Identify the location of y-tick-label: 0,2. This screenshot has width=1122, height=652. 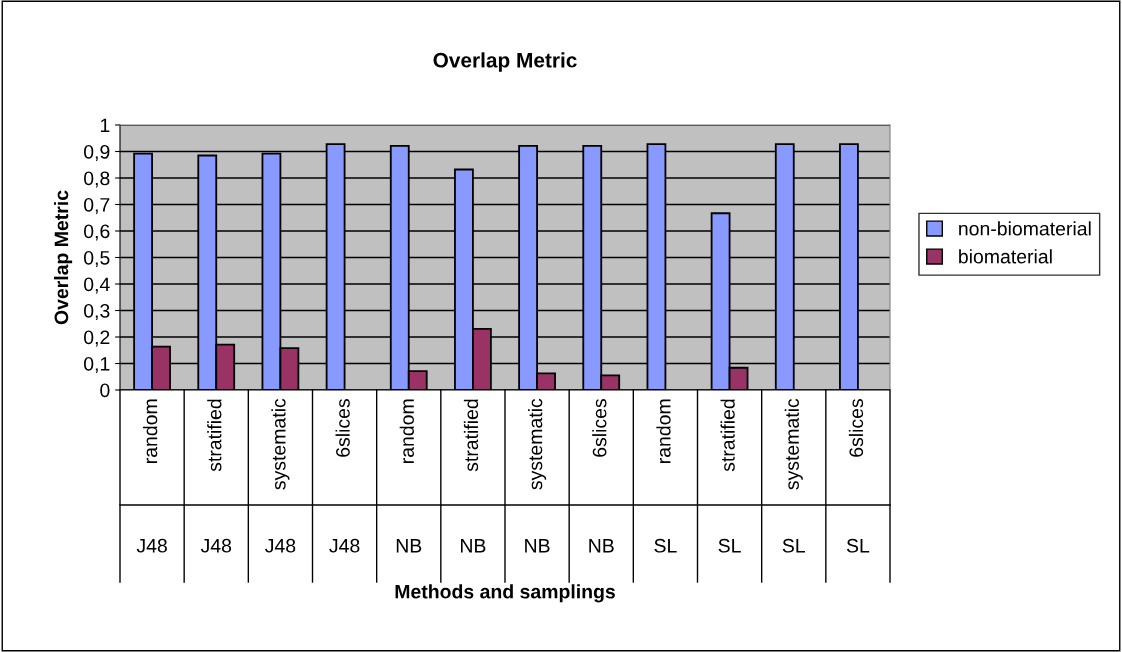
(97, 338).